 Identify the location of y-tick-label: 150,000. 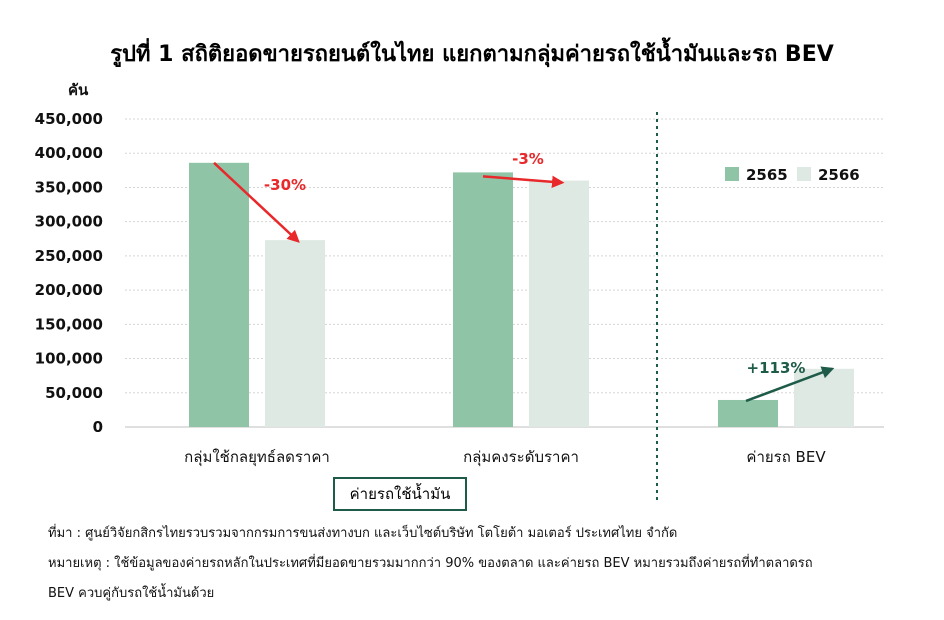
(69, 324).